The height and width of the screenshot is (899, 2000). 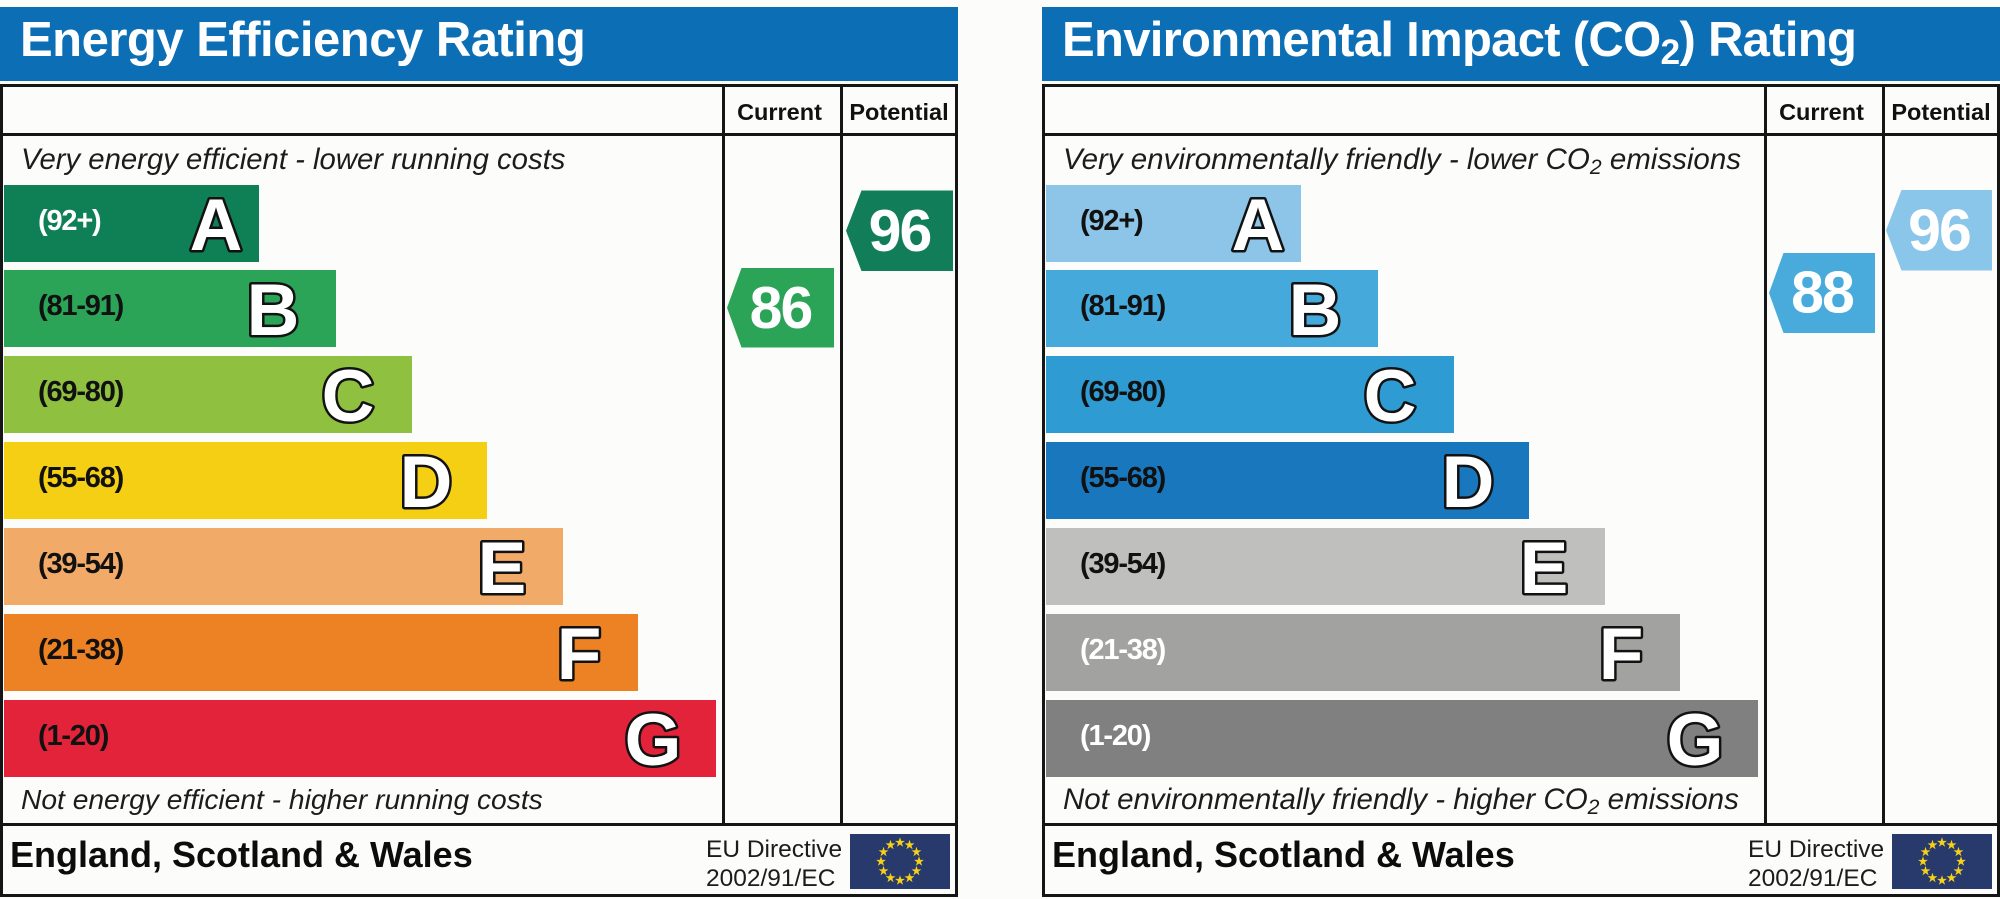 I want to click on svg-text: 86, so click(x=781, y=308).